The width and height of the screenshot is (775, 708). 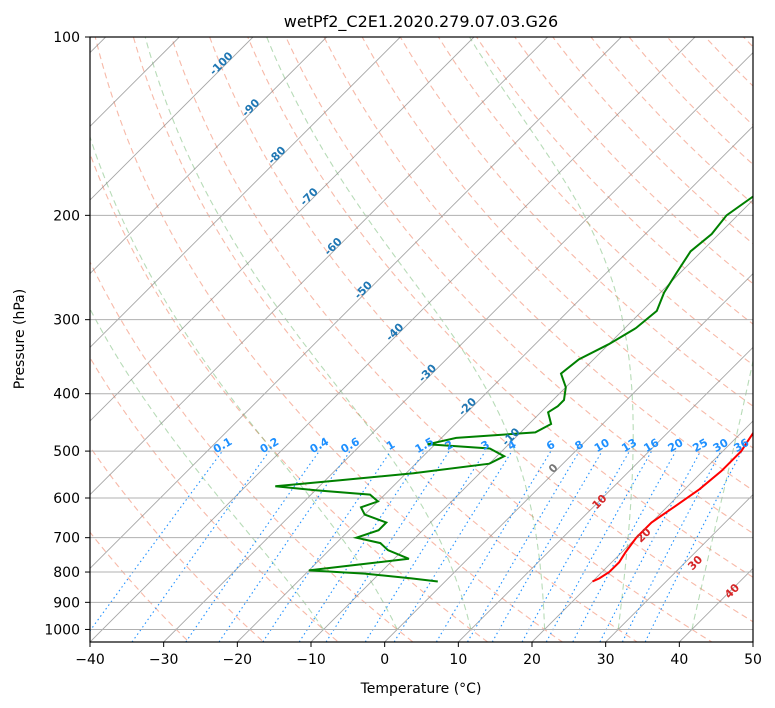 What do you see at coordinates (311, 660) in the screenshot?
I see `x-tick-label: −10` at bounding box center [311, 660].